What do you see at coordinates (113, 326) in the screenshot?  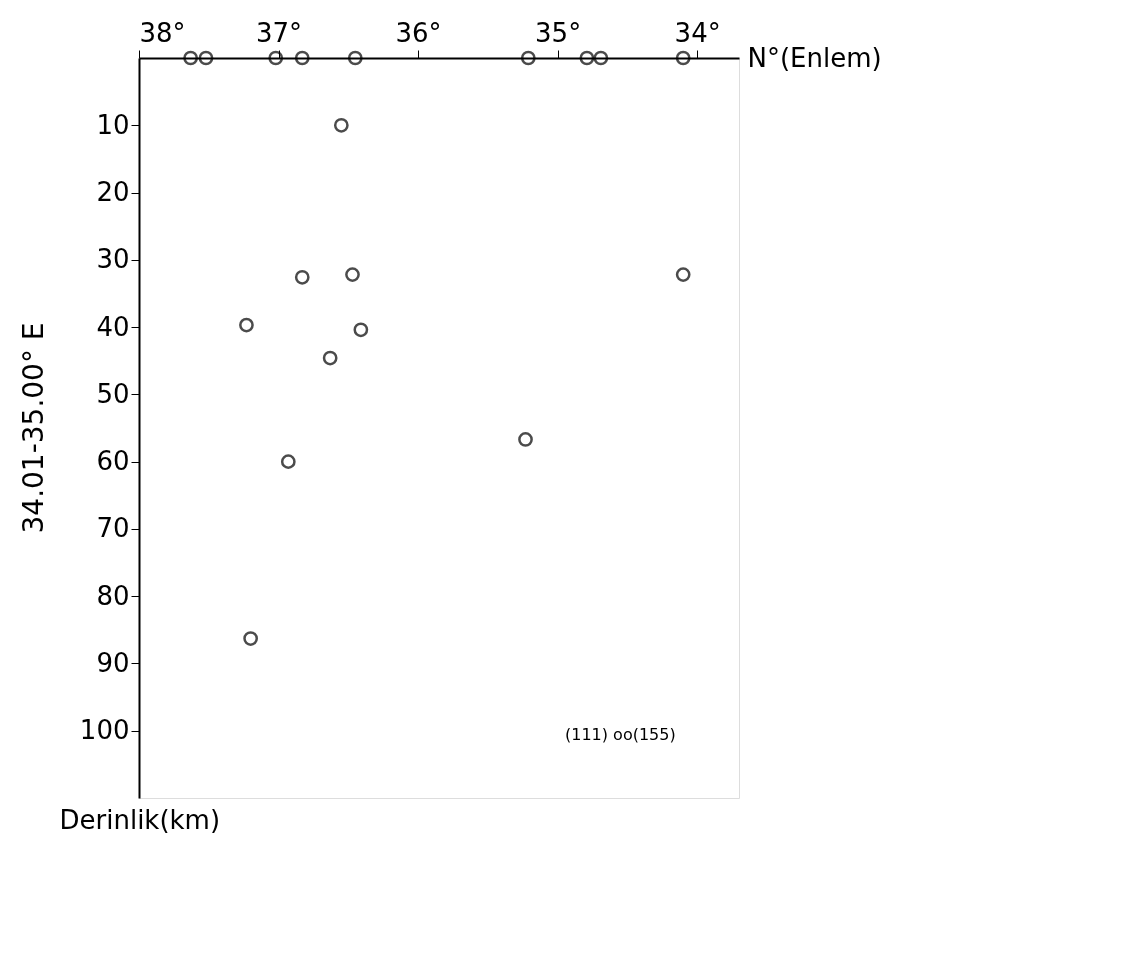 I see `y-tick-label: 40` at bounding box center [113, 326].